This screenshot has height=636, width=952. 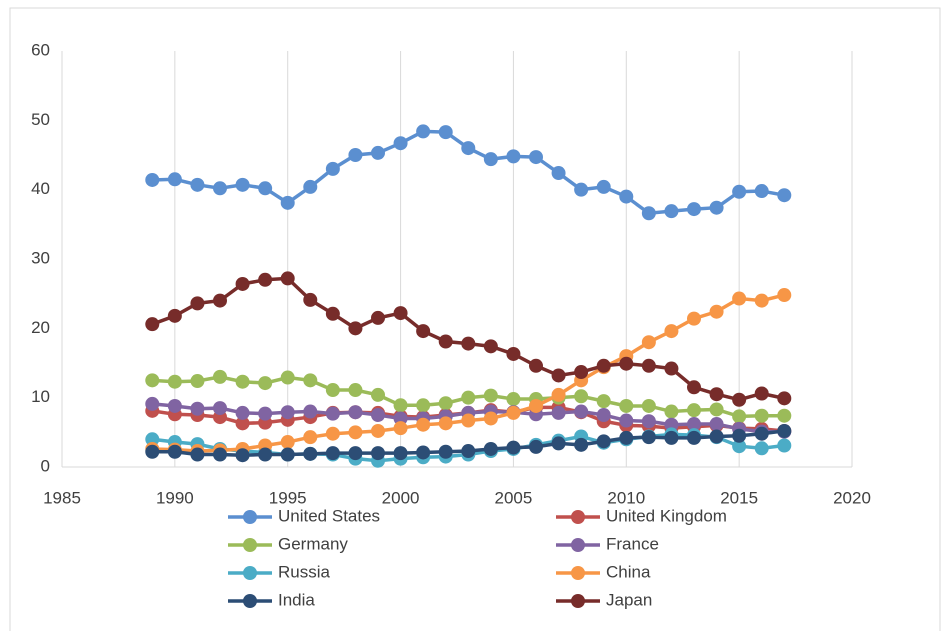 What do you see at coordinates (628, 571) in the screenshot?
I see `legend-label: China` at bounding box center [628, 571].